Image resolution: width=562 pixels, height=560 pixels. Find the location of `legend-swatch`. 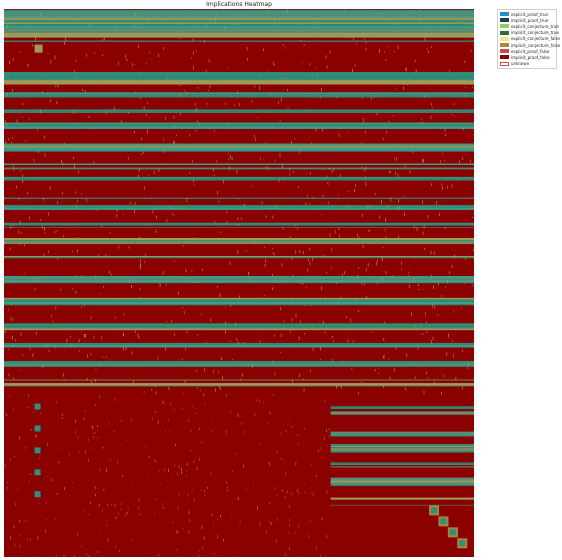

legend-swatch is located at coordinates (504, 51).